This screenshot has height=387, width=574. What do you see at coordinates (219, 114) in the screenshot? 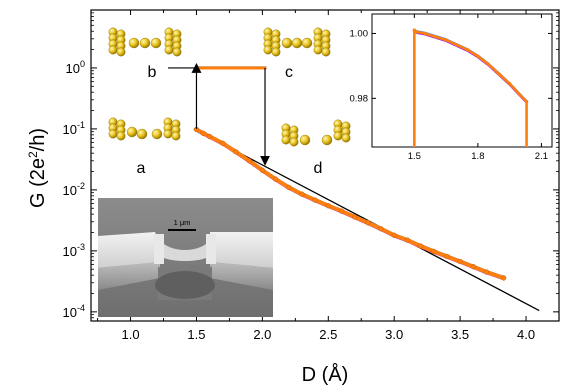
I see `arrows-layer` at bounding box center [219, 114].